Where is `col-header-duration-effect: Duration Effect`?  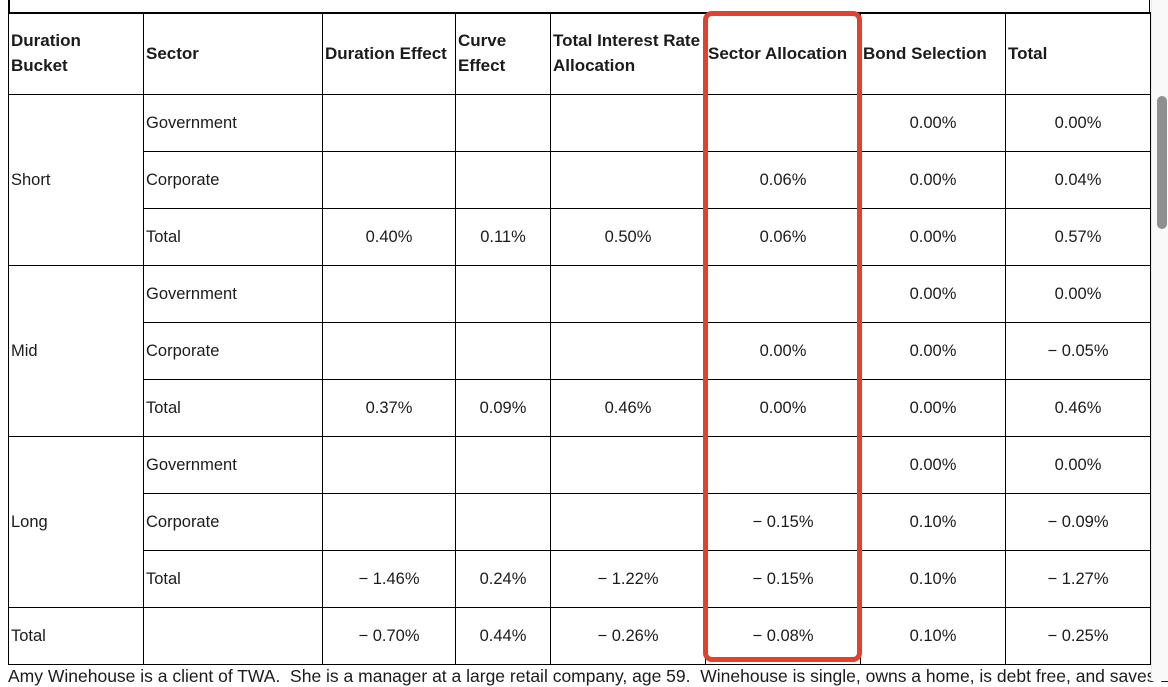
col-header-duration-effect: Duration Effect is located at coordinates (389, 53).